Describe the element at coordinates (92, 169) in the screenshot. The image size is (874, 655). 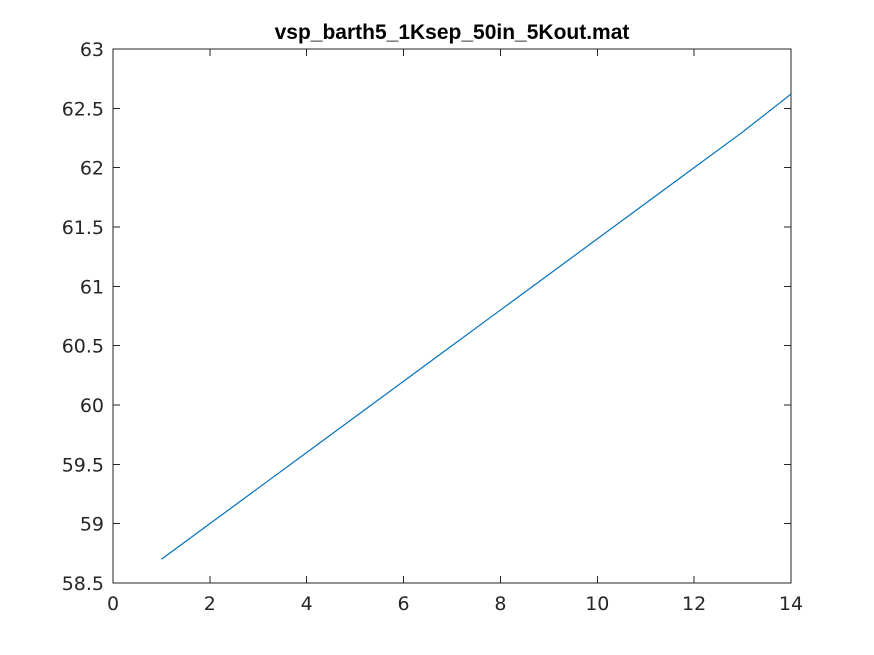
I see `y-tick-label: 62` at that location.